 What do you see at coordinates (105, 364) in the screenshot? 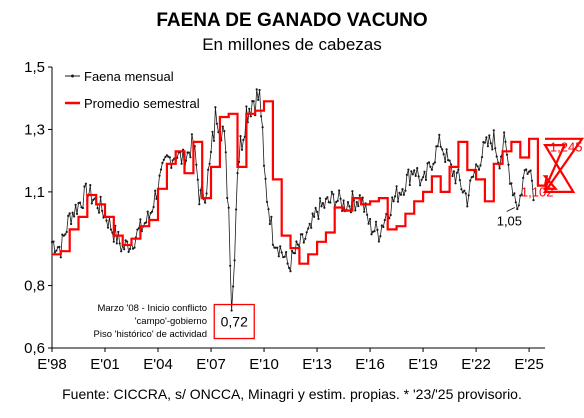
I see `x-tick-label: E'01` at bounding box center [105, 364].